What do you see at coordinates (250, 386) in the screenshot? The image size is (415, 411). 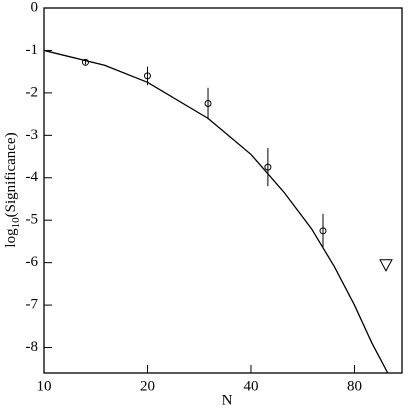 I see `x-tick-label: 40` at bounding box center [250, 386].